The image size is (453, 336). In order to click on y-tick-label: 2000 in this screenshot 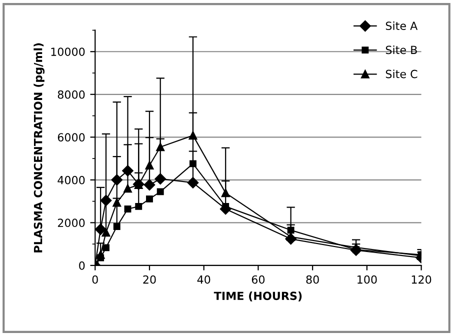, I will do `click(71, 223)`.